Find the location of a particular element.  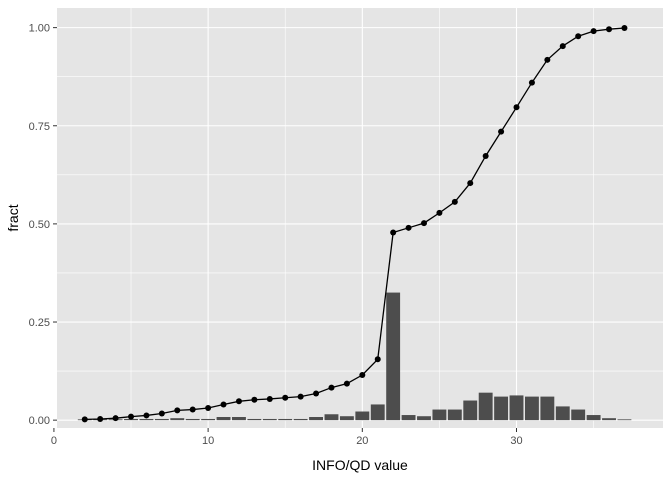

y-tick-label: 1.00 is located at coordinates (39, 29).